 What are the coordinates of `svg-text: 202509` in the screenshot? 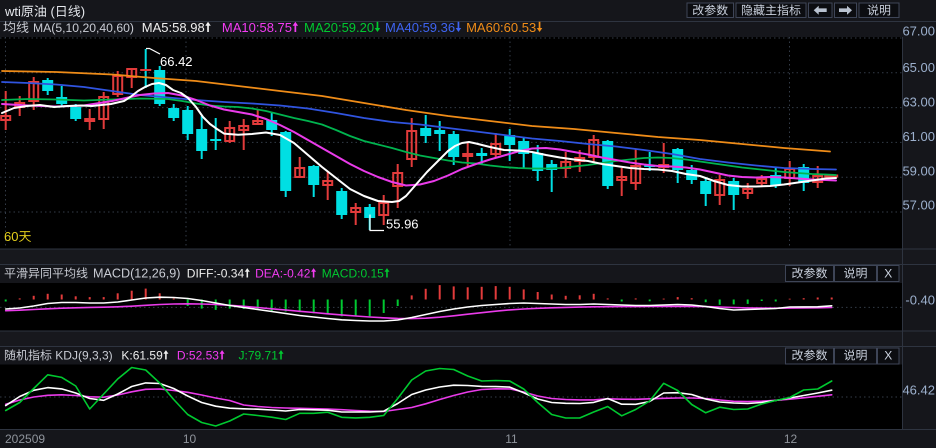 It's located at (25, 439).